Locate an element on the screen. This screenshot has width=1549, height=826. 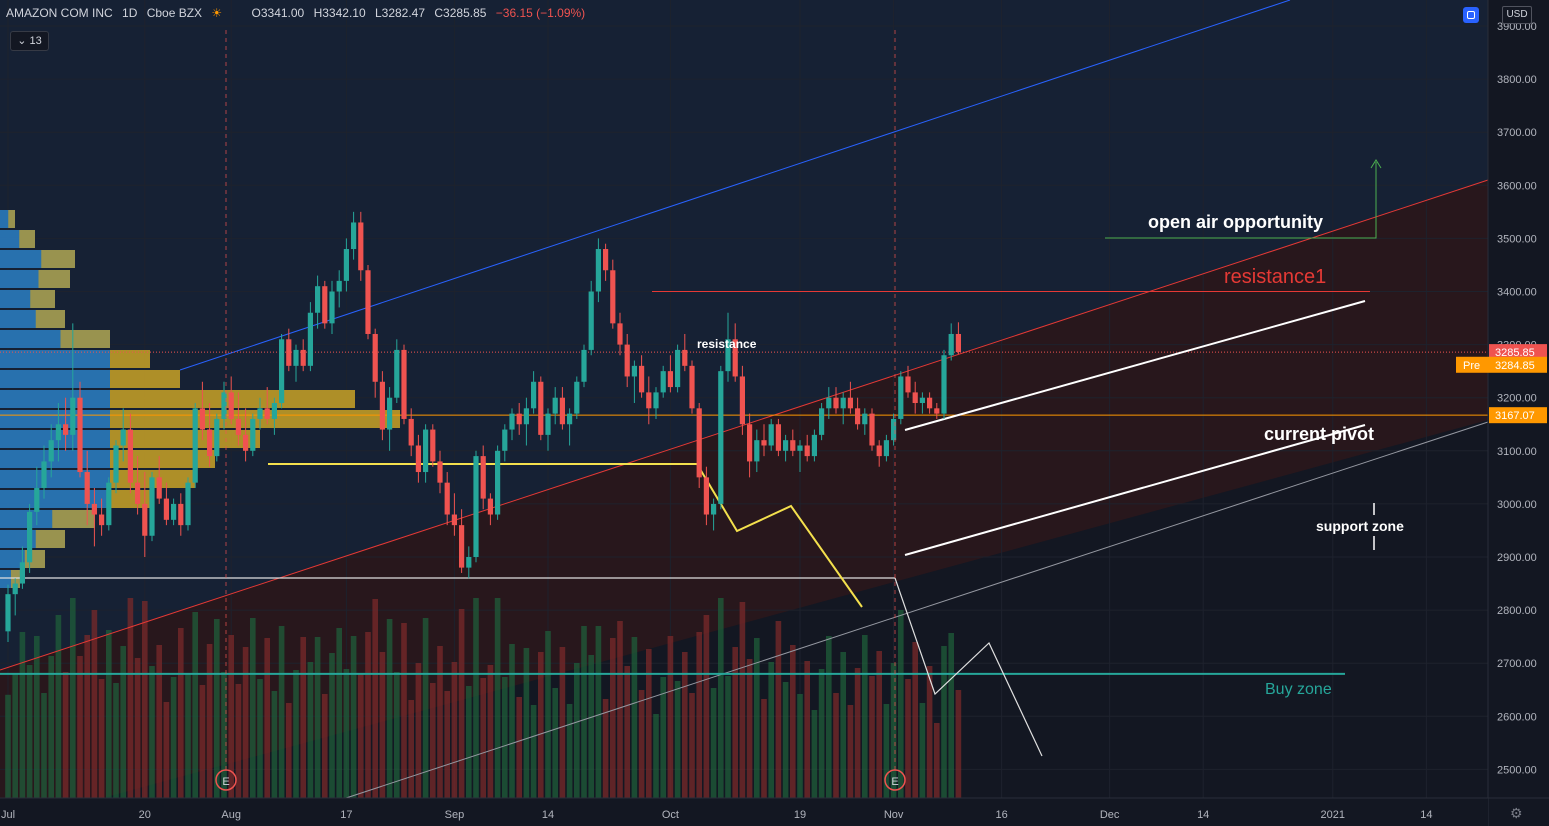
volume-profile-bar-down is located at coordinates (185, 439).